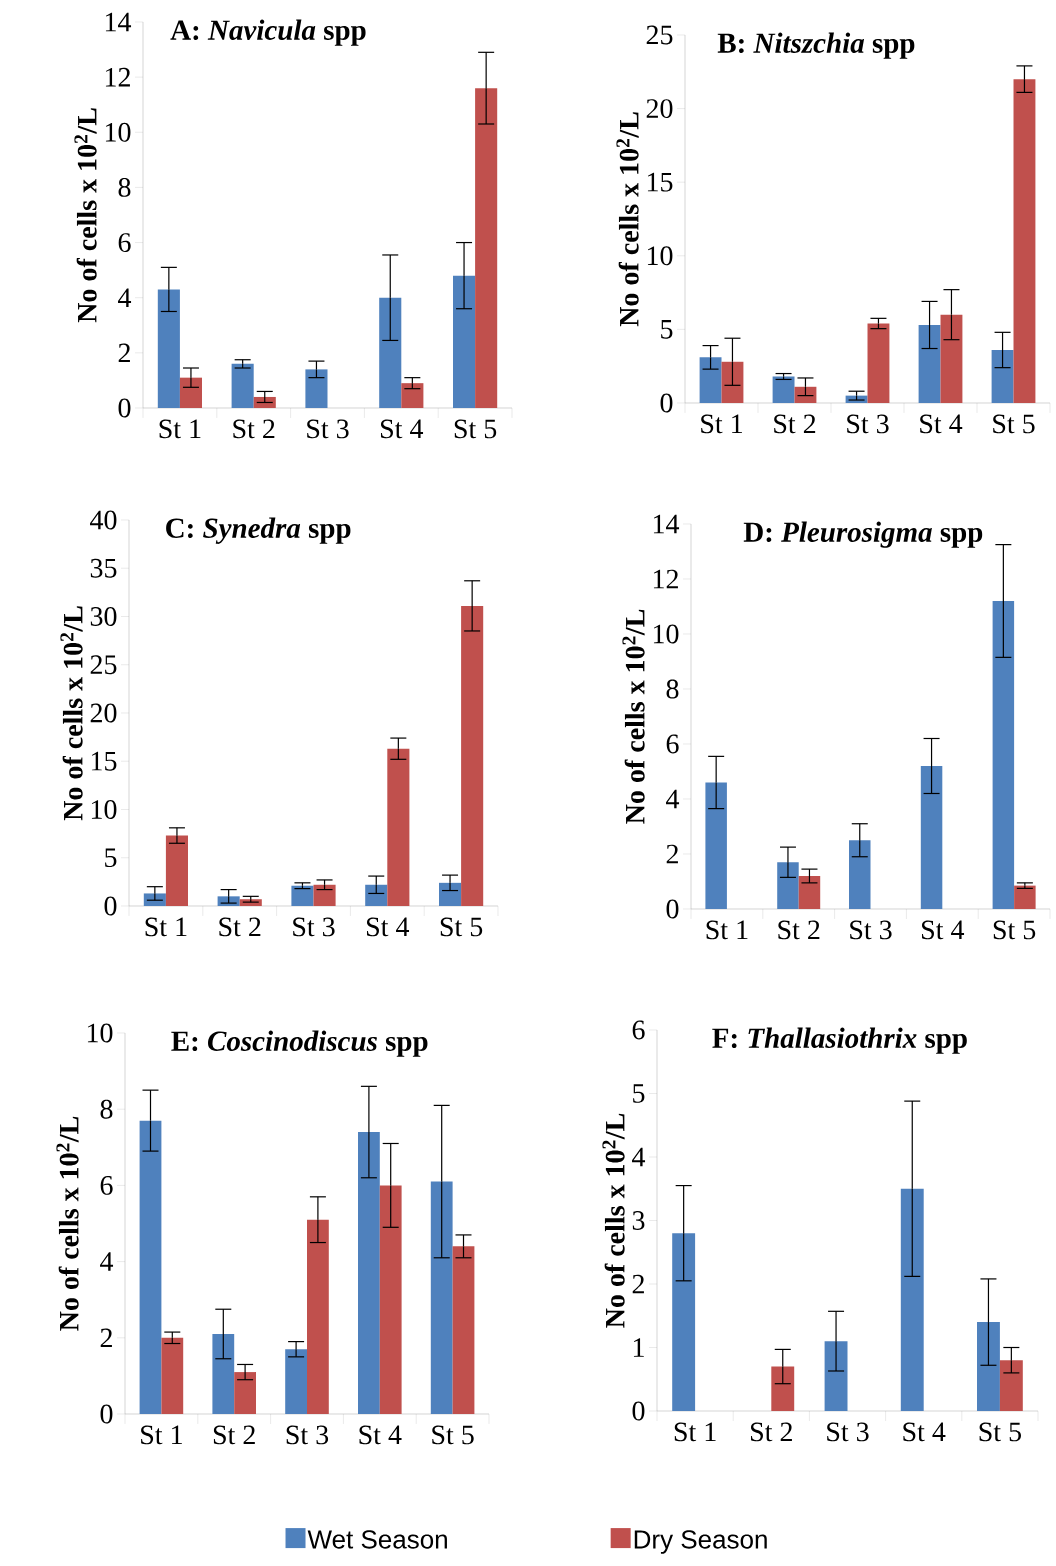 The height and width of the screenshot is (1566, 1056). What do you see at coordinates (863, 534) in the screenshot?
I see `chart-title: D: Pleurosigma spp` at bounding box center [863, 534].